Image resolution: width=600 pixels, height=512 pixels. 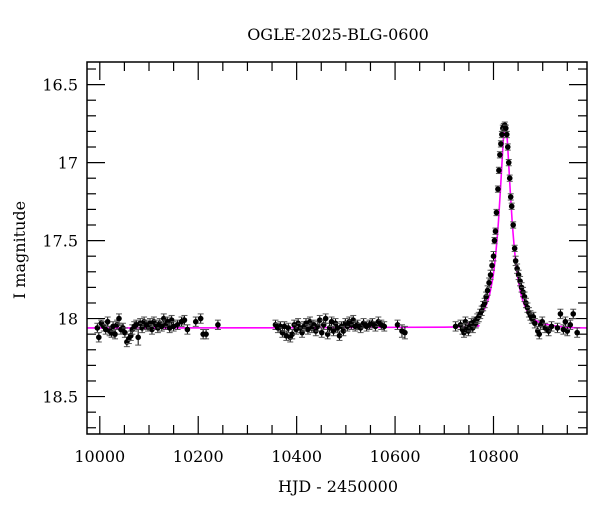 I want to click on x-tick-label: 10600, so click(x=395, y=456).